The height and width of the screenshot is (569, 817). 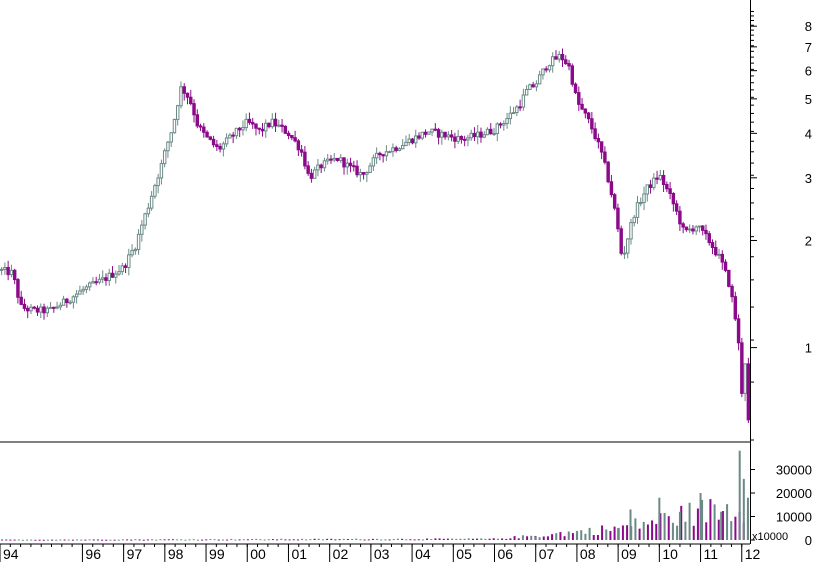 What do you see at coordinates (135, 554) in the screenshot?
I see `x-tick-label: 97` at bounding box center [135, 554].